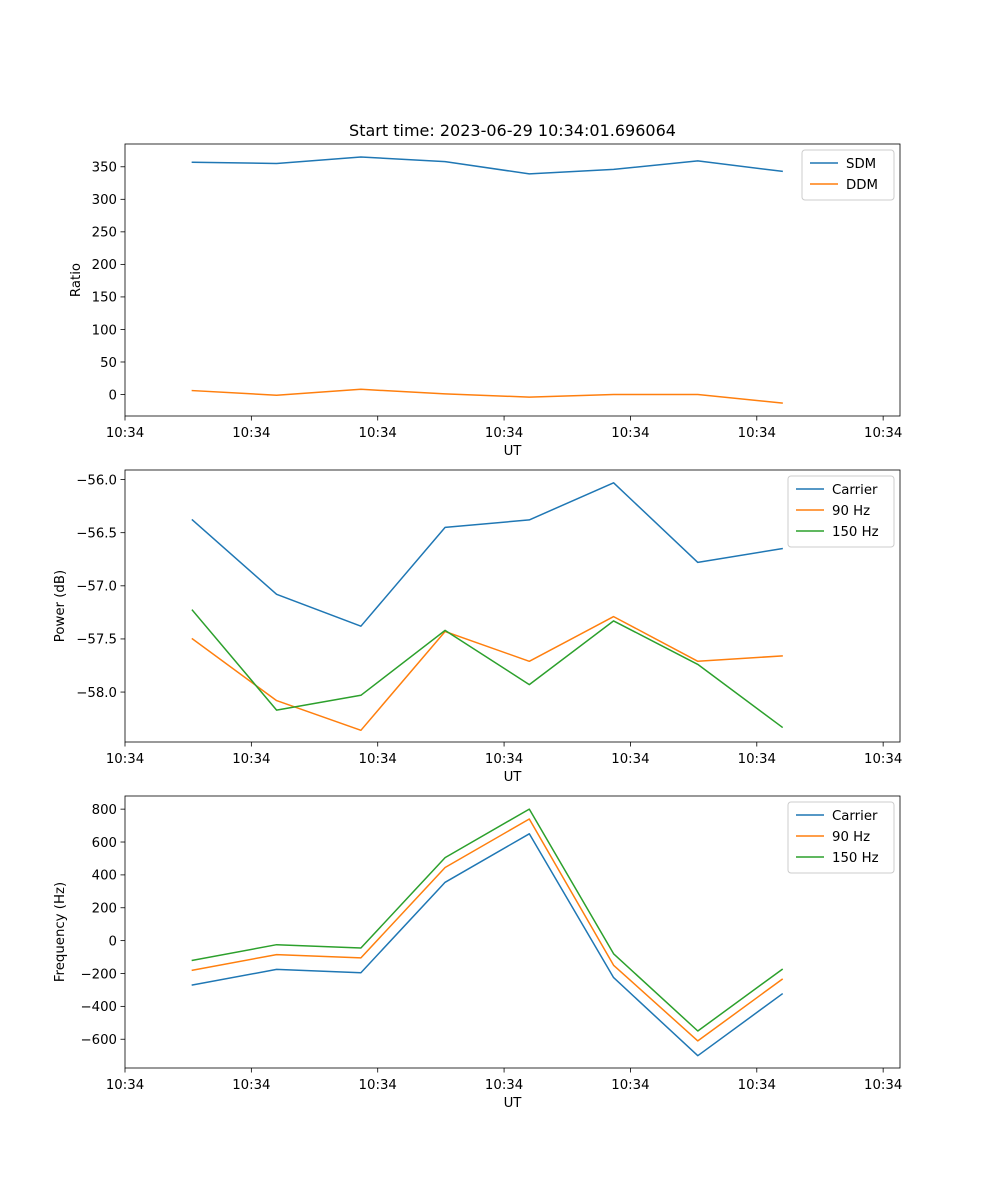  What do you see at coordinates (104, 876) in the screenshot?
I see `y-tick-label: 400` at bounding box center [104, 876].